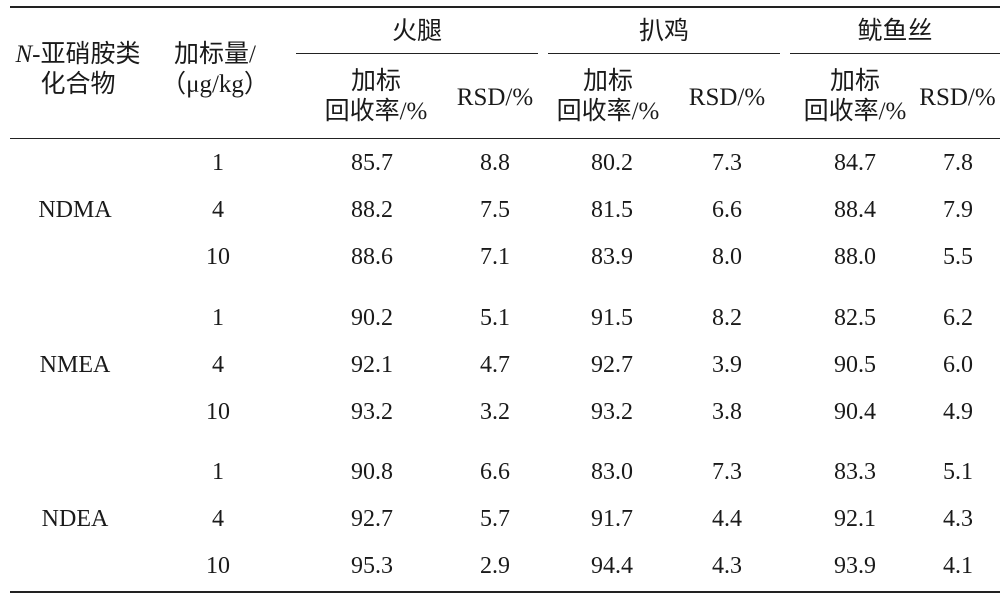 The height and width of the screenshot is (602, 1005). Describe the element at coordinates (608, 97) in the screenshot. I see `recovery-header-chicken: 加标 回收率/%` at that location.